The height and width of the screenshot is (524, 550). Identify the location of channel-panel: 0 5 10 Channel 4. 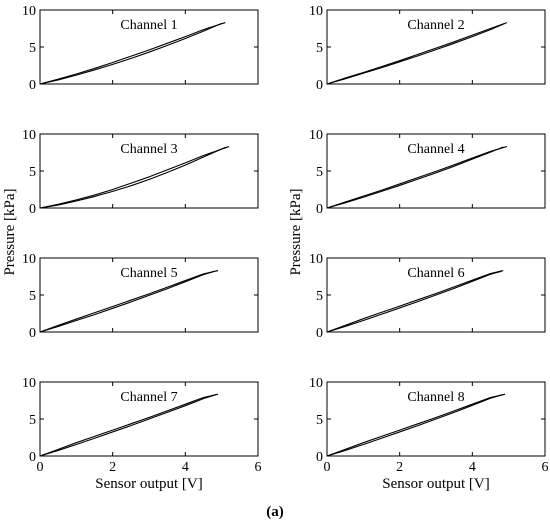
(427, 172).